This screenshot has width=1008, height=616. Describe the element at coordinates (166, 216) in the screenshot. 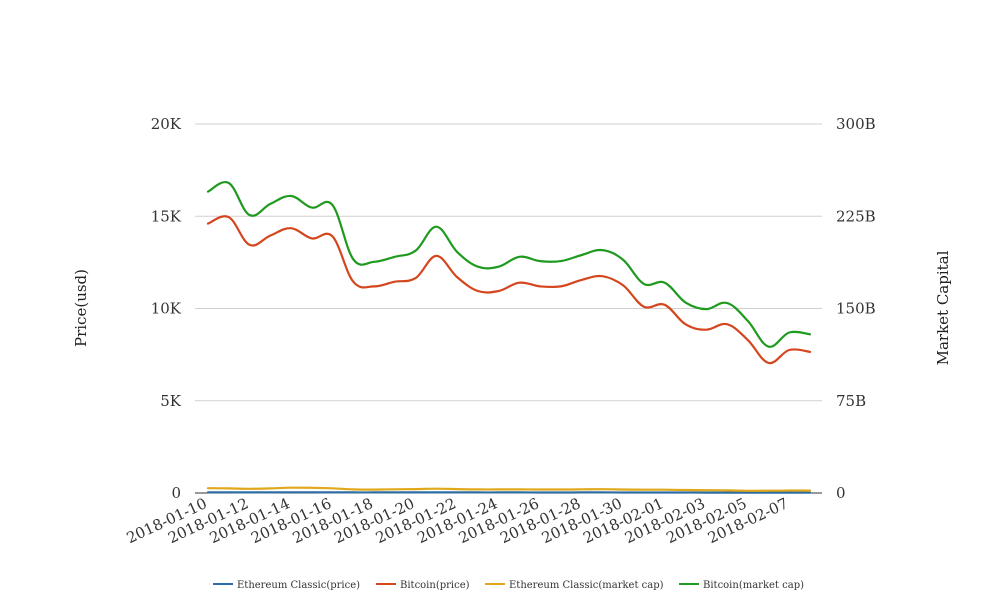

I see `left-y-tick-label: 15K` at that location.